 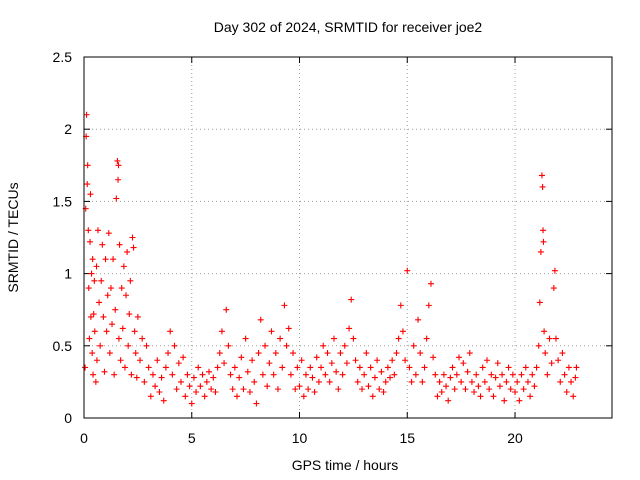 What do you see at coordinates (407, 438) in the screenshot?
I see `x-tick-label: 15` at bounding box center [407, 438].